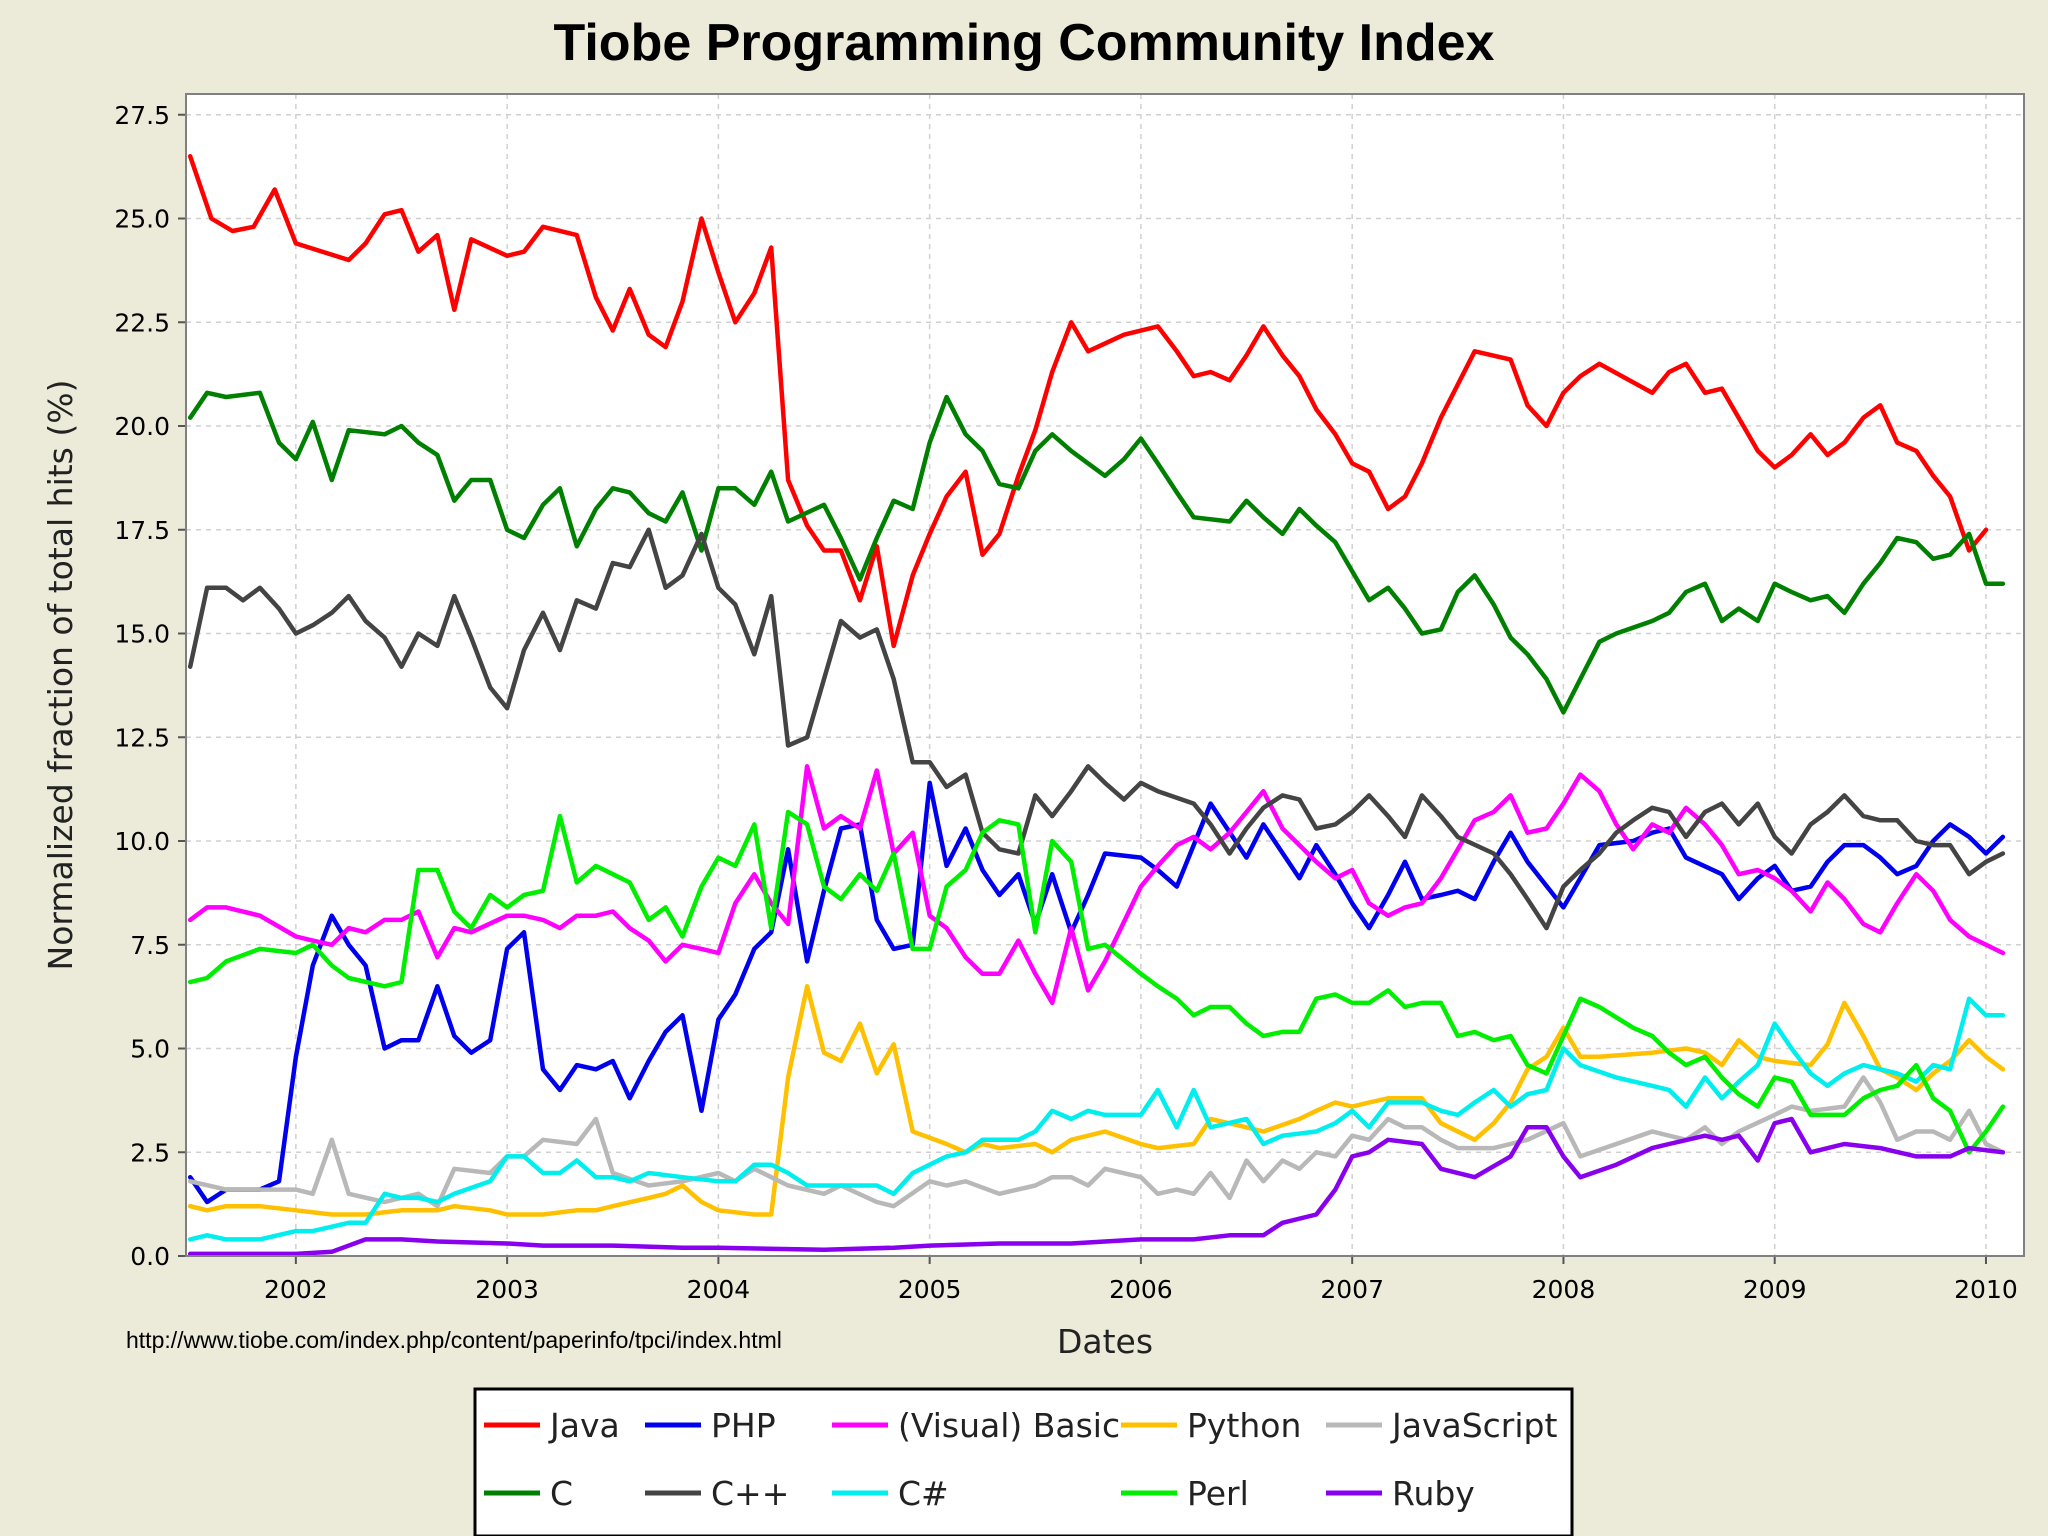 This screenshot has height=1536, width=2048. I want to click on legend-label: C, so click(561, 1493).